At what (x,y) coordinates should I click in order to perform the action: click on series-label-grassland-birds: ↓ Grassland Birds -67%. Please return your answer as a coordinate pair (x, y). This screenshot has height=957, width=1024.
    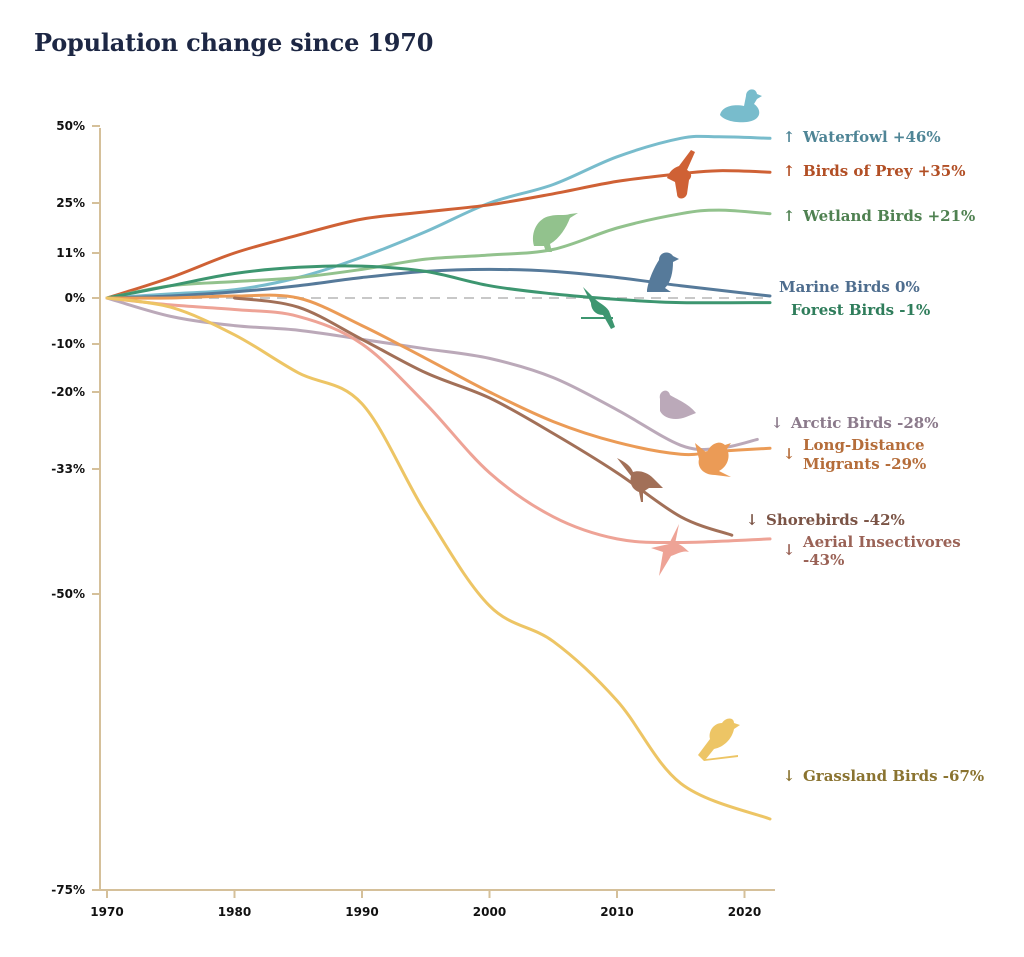
    Looking at the image, I should click on (883, 776).